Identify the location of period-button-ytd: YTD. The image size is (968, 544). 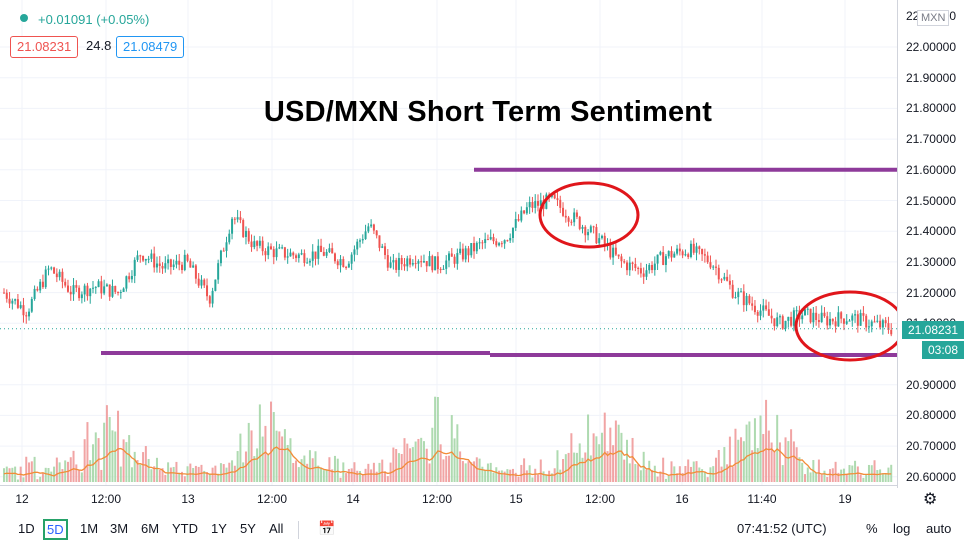
(185, 528).